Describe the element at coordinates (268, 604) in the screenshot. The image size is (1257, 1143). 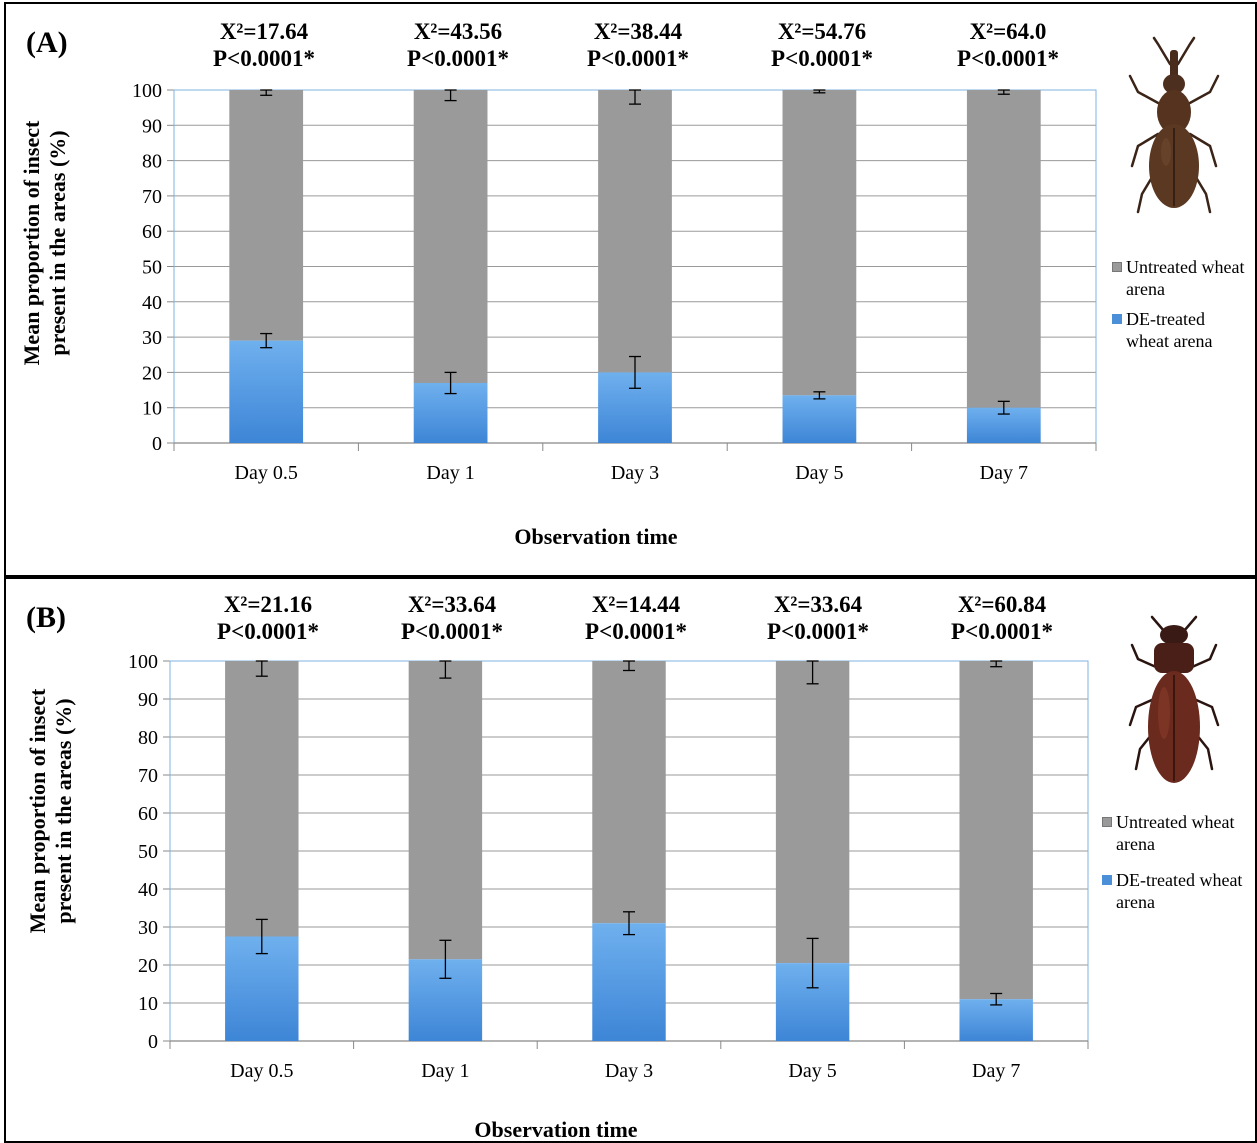
I see `chi-square: X²=21.16` at that location.